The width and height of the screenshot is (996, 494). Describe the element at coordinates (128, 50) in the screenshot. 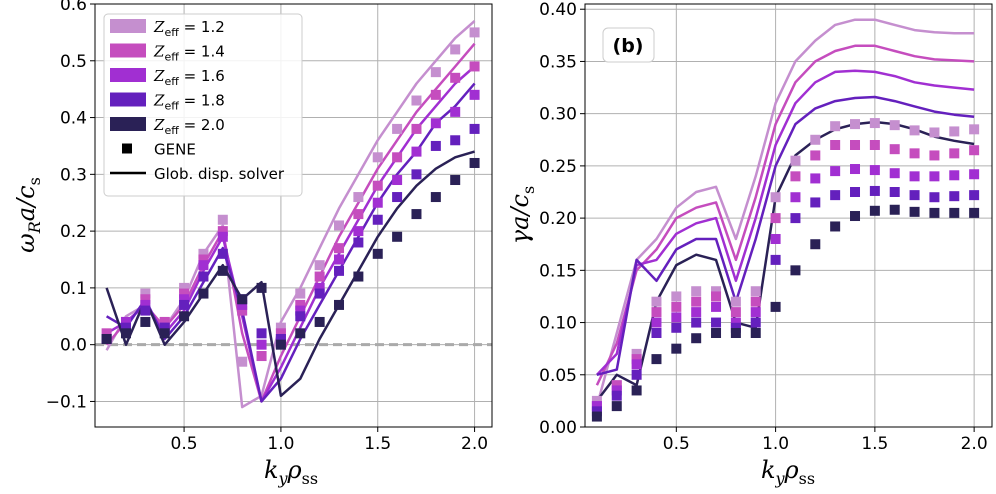

I see `legend-swatch-z14` at that location.